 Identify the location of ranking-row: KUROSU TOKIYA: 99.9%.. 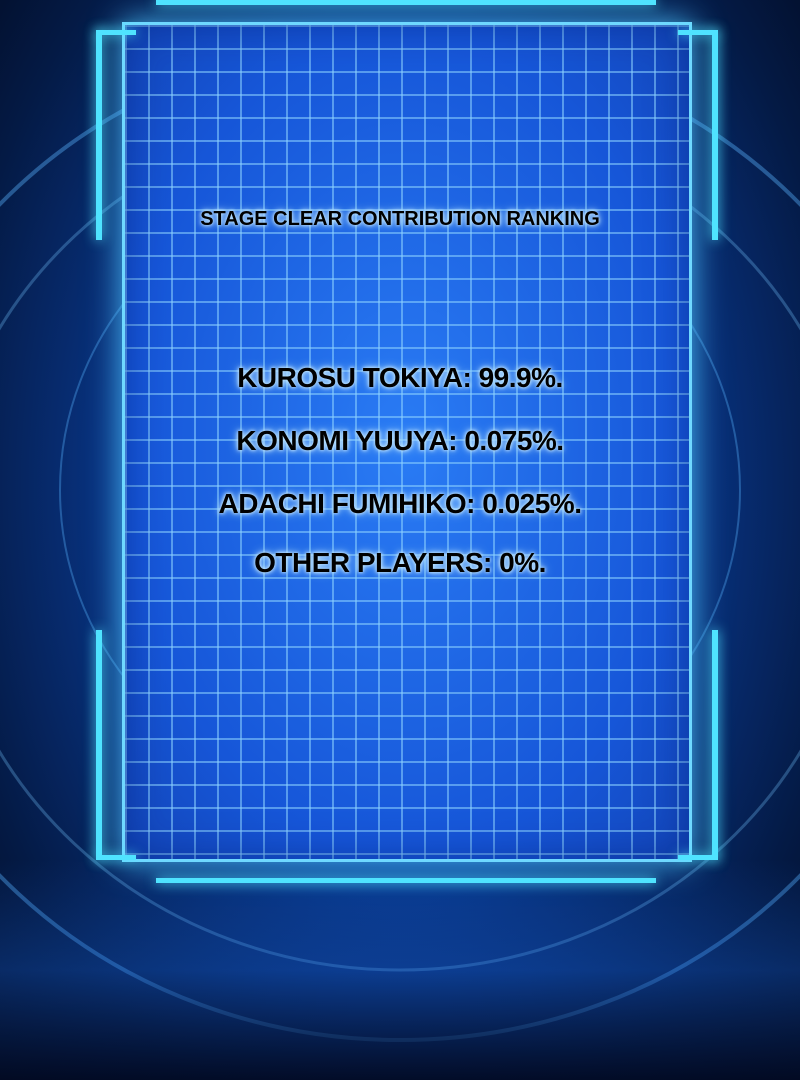
(400, 377).